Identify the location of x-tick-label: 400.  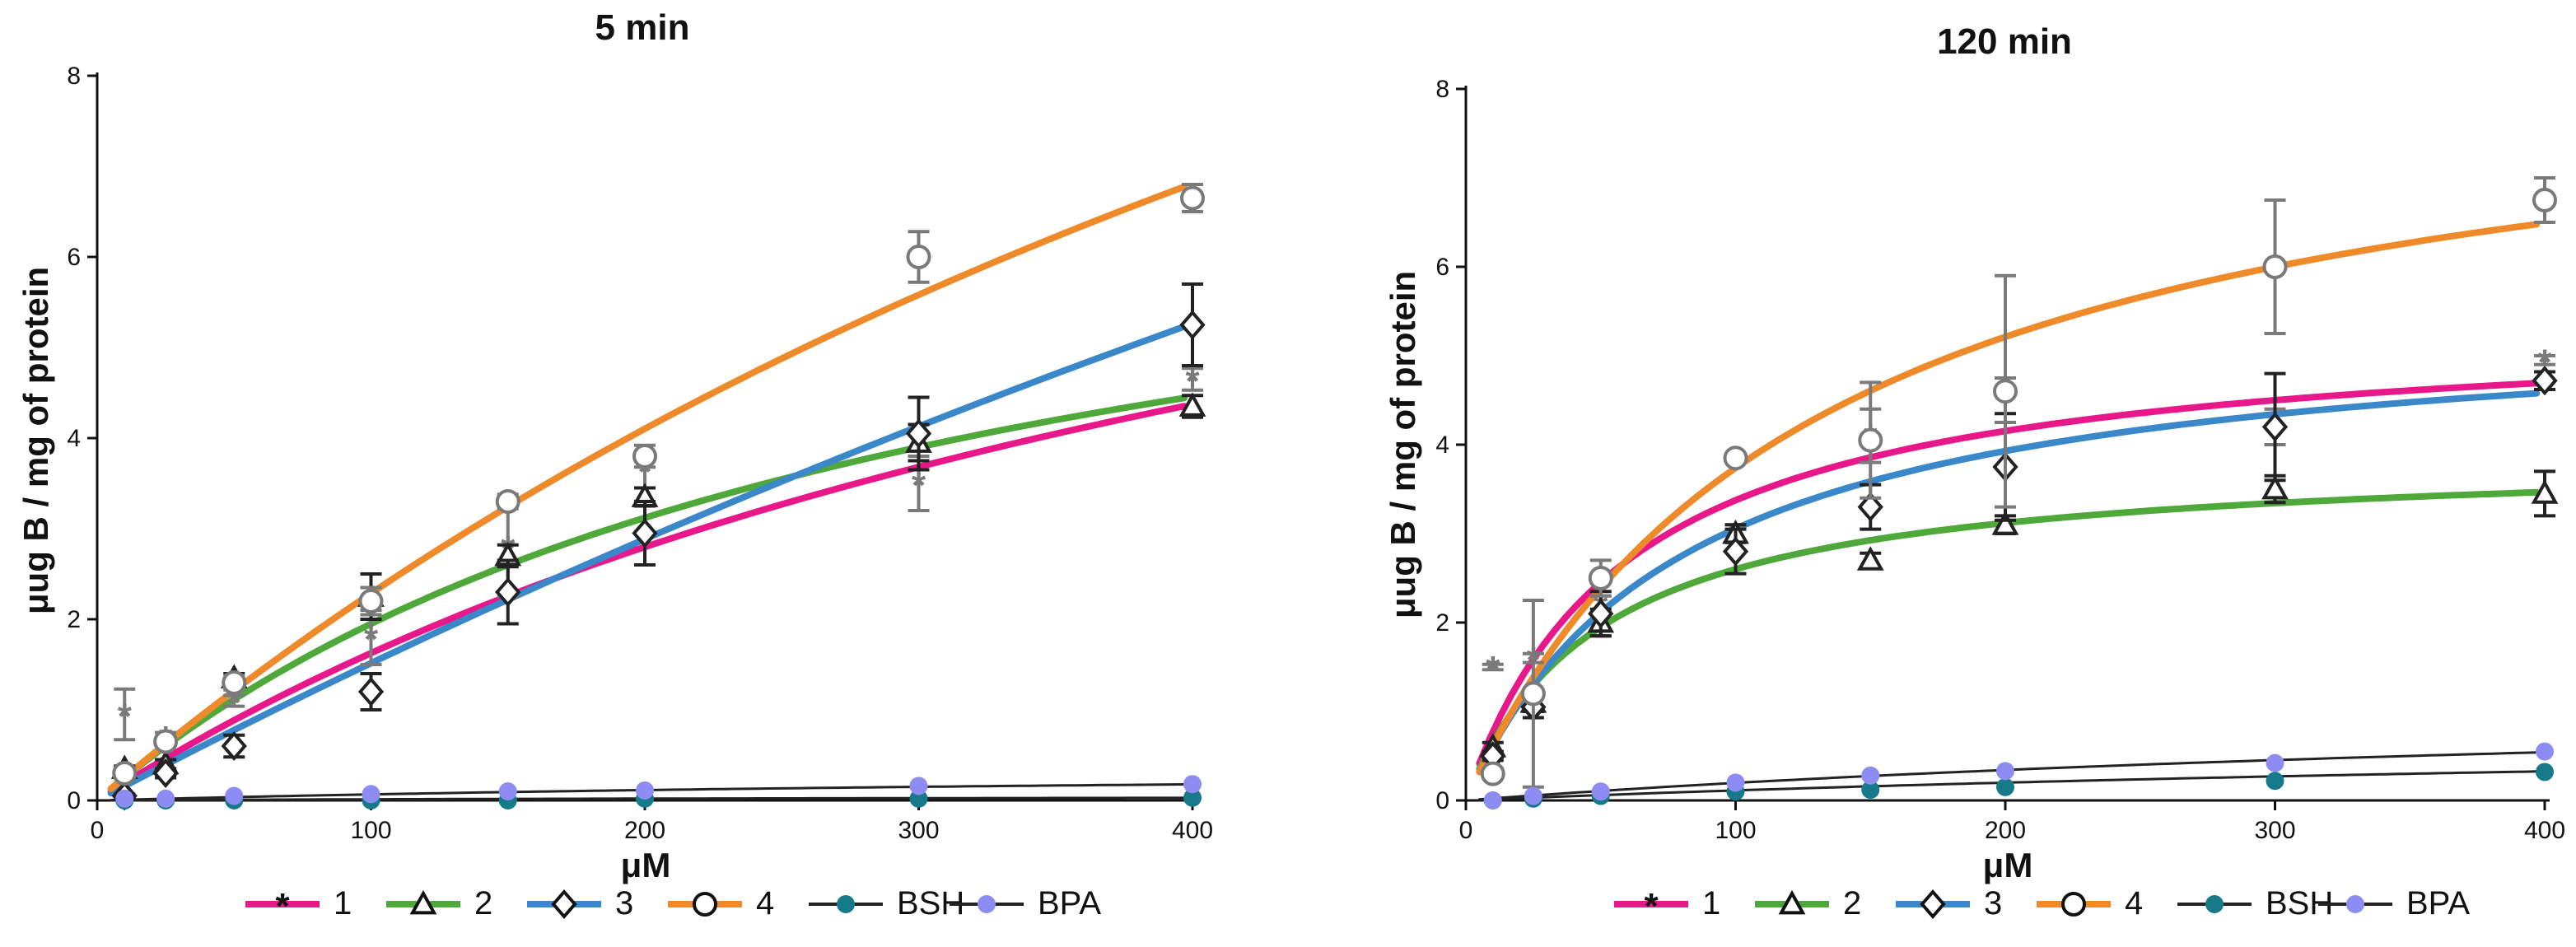
(2544, 830).